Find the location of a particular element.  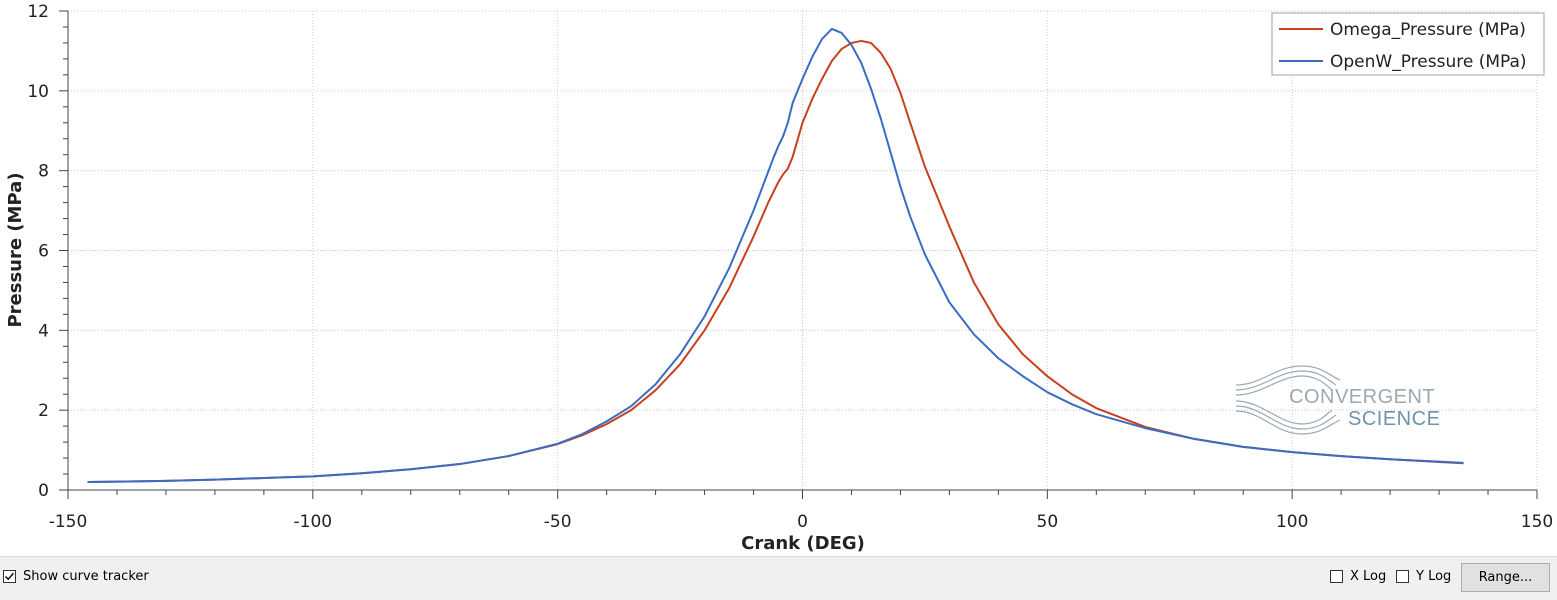

x-log-label: X Log is located at coordinates (1368, 576).